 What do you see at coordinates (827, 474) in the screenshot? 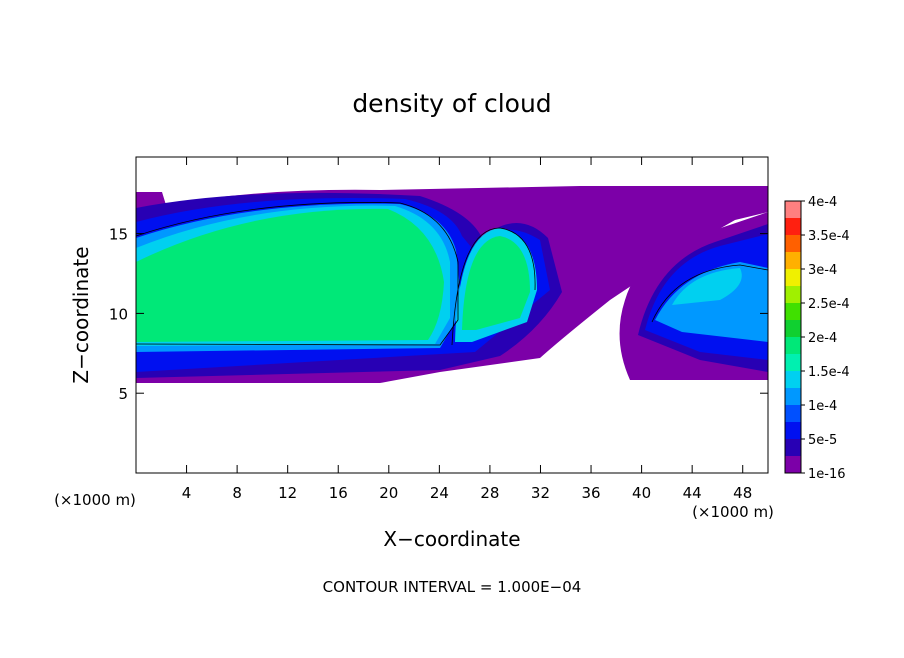
I see `colorbar-label: 1e-16` at bounding box center [827, 474].